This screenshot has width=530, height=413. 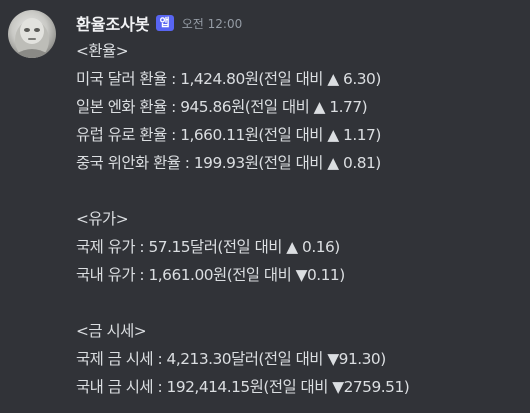 I want to click on rate-line-usd: 미국 달러 환율 : 1,424.80원(전일 대비 ▲ 6.30), so click(x=228, y=79).